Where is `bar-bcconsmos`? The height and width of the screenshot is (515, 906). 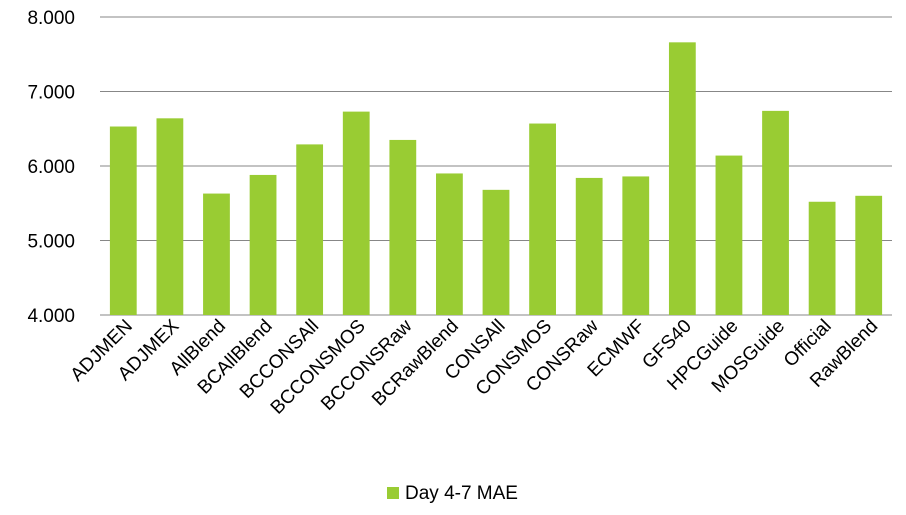
bar-bcconsmos is located at coordinates (356, 213).